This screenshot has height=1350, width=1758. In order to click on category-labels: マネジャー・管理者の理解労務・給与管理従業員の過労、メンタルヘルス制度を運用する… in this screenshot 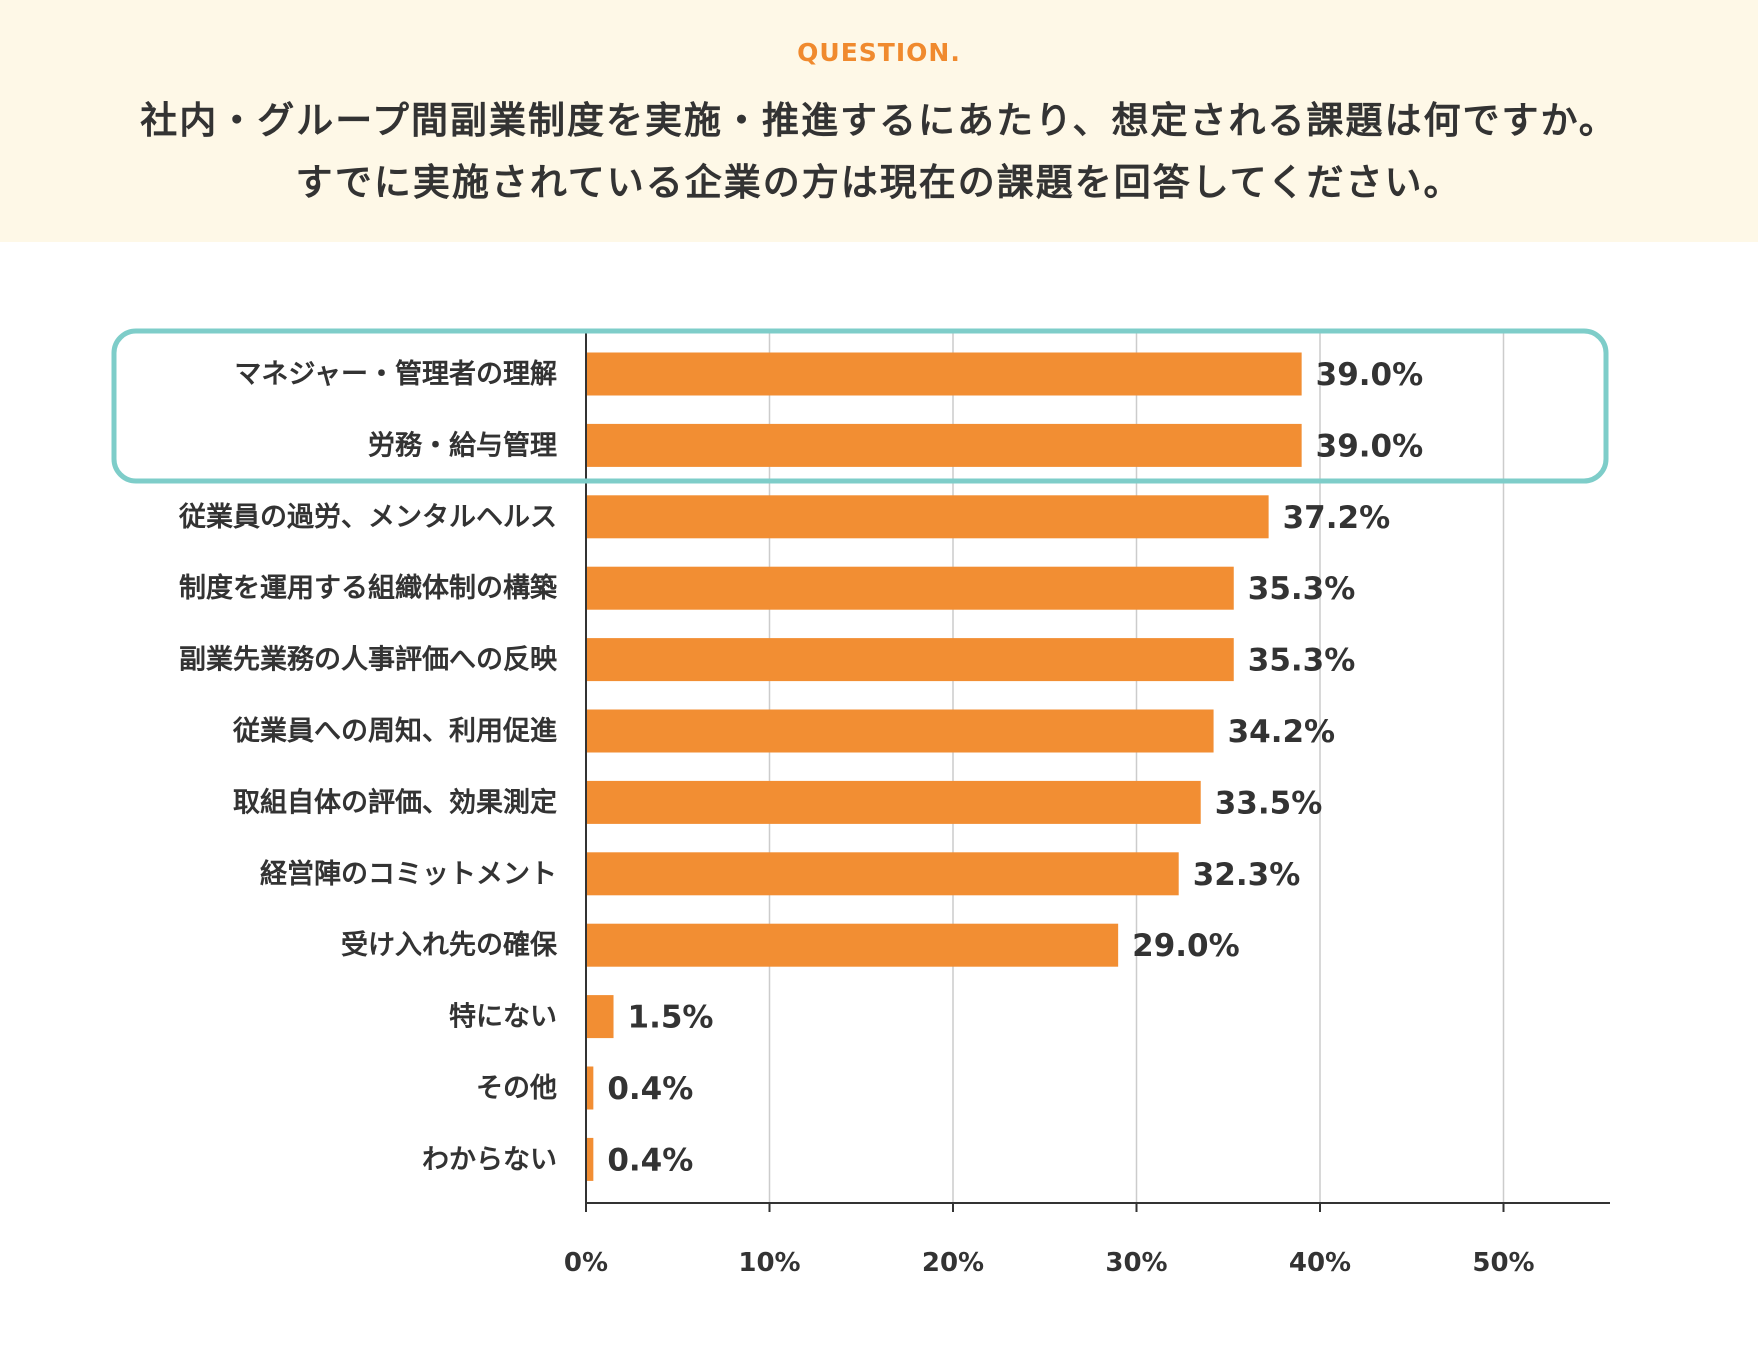, I will do `click(368, 767)`.